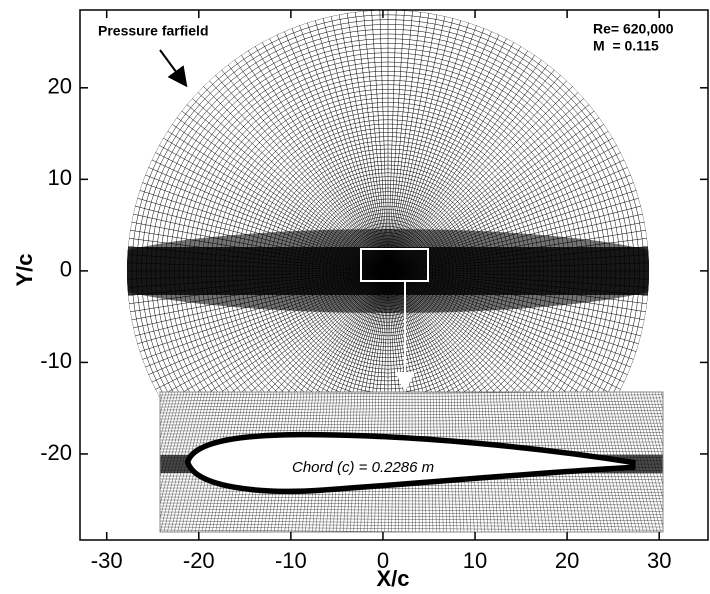 This screenshot has height=594, width=710. Describe the element at coordinates (383, 560) in the screenshot. I see `x-tick-label: 0` at that location.